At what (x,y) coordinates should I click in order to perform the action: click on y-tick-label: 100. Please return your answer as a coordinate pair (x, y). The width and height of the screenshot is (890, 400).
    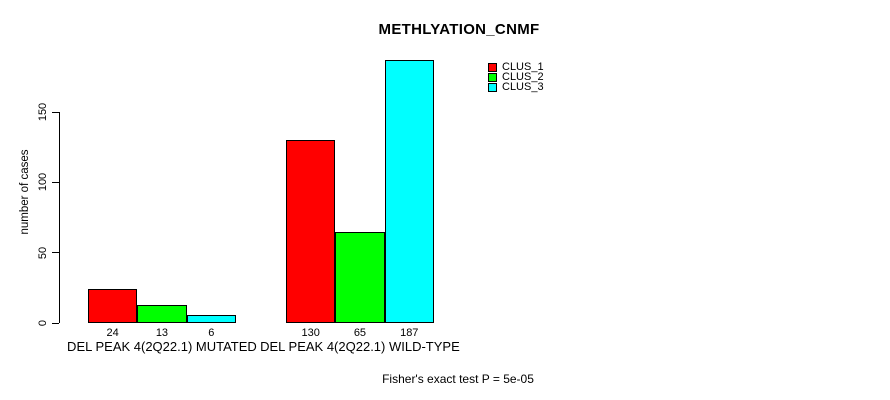
    Looking at the image, I should click on (43, 182).